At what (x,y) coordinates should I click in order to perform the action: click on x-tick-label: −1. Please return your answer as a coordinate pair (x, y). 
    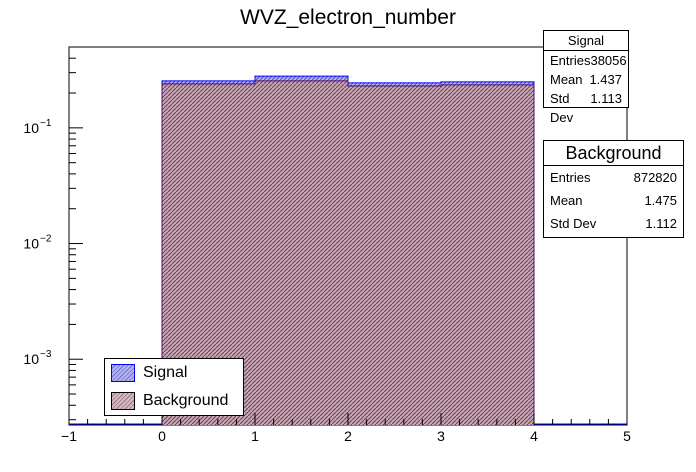
    Looking at the image, I should click on (69, 436).